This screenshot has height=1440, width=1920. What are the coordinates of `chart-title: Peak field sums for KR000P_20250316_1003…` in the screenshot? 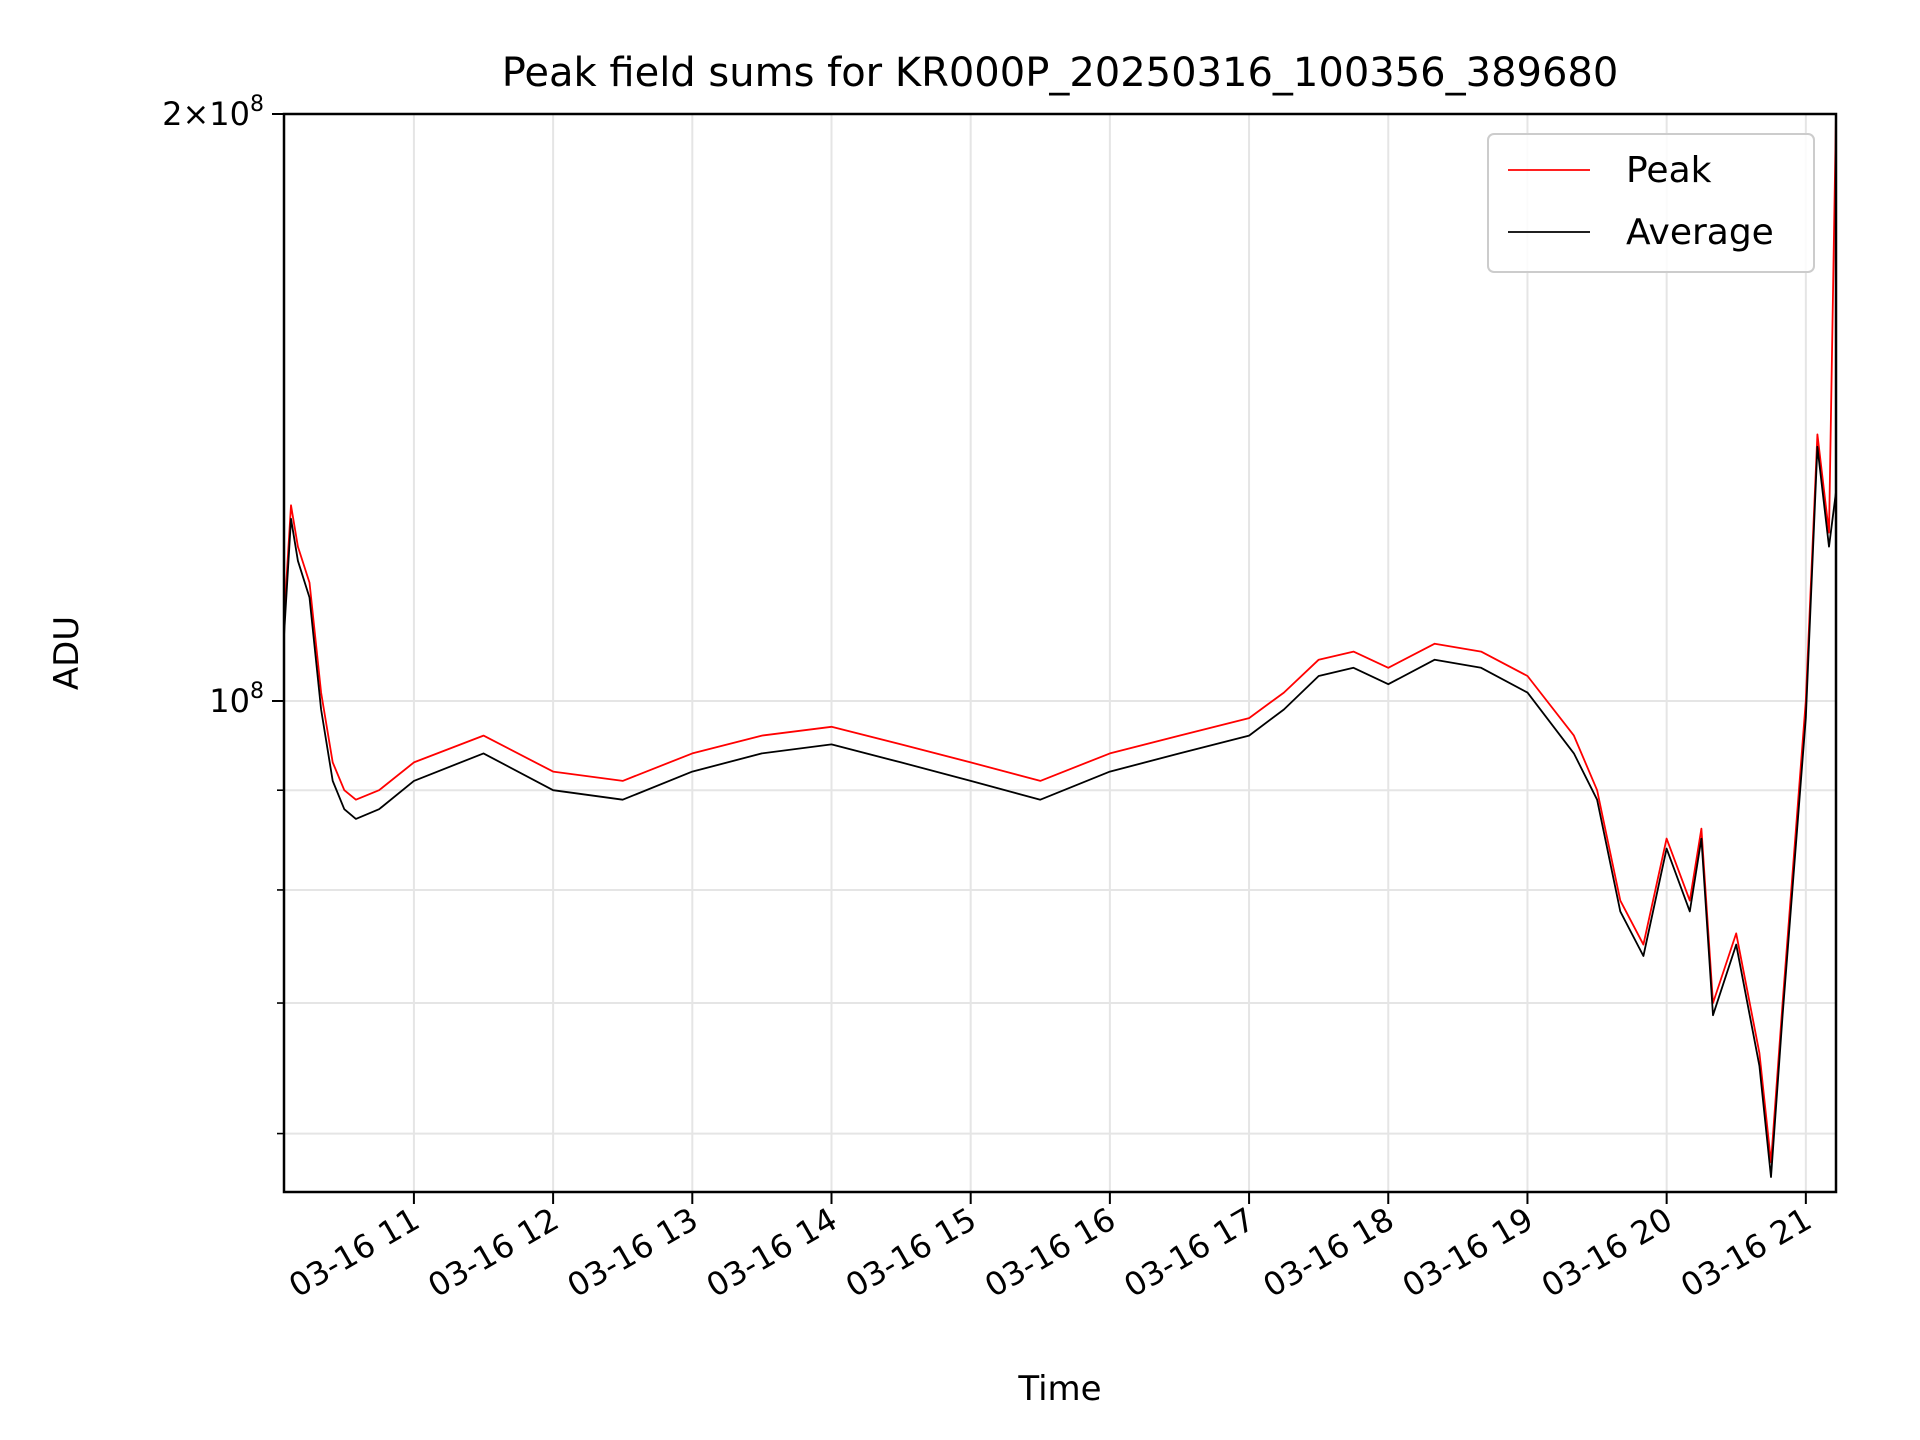 It's located at (1060, 73).